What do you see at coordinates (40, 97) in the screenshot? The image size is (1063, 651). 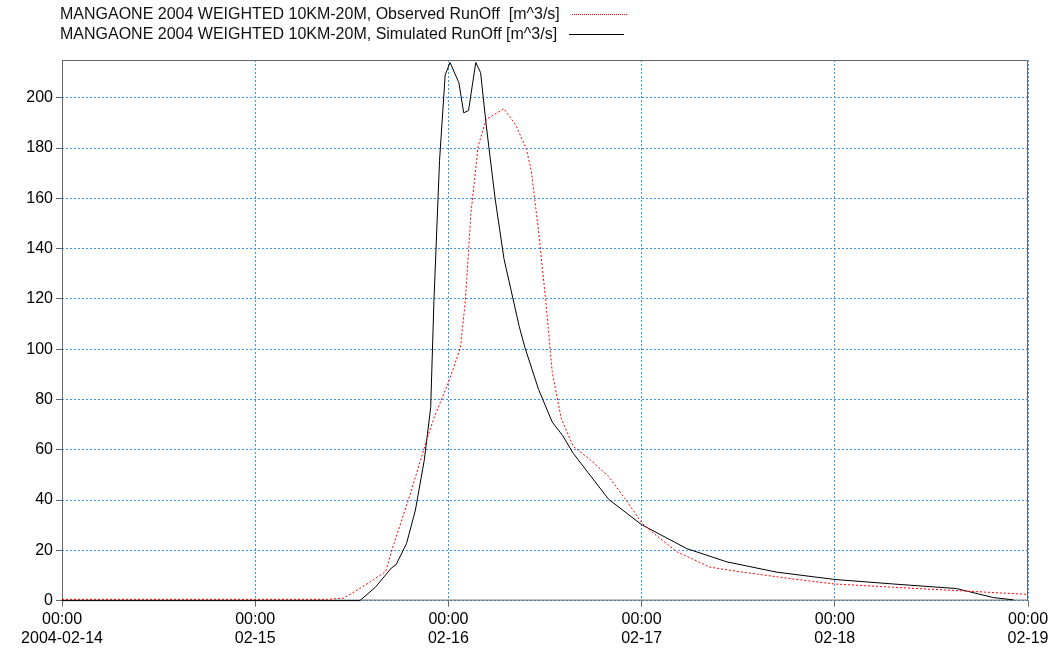 I see `y-tick-label: 200` at bounding box center [40, 97].